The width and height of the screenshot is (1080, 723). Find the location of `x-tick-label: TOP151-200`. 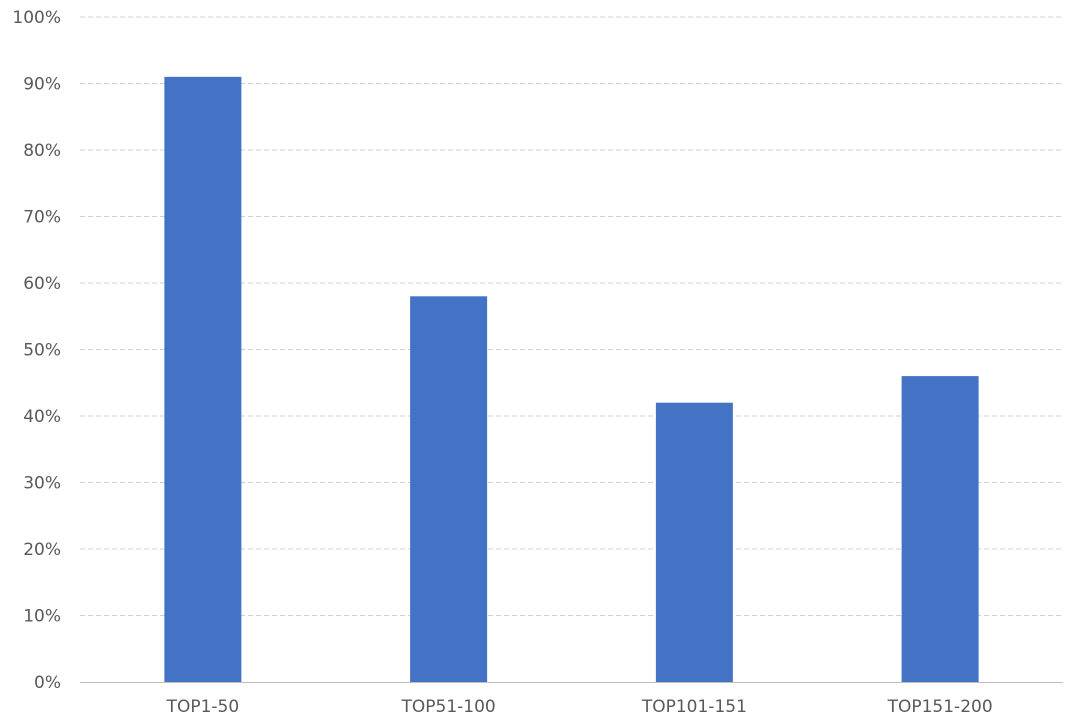

x-tick-label: TOP151-200 is located at coordinates (940, 707).